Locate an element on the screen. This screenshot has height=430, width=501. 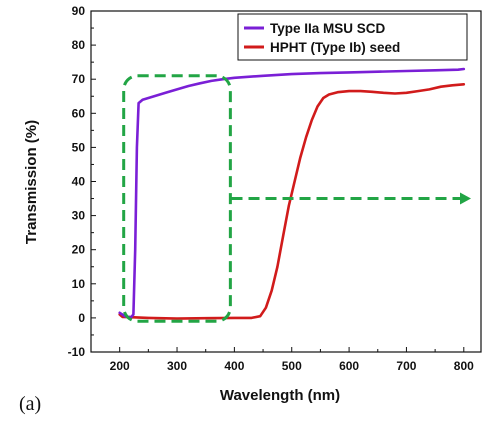
x-tick-label: 600 is located at coordinates (349, 366).